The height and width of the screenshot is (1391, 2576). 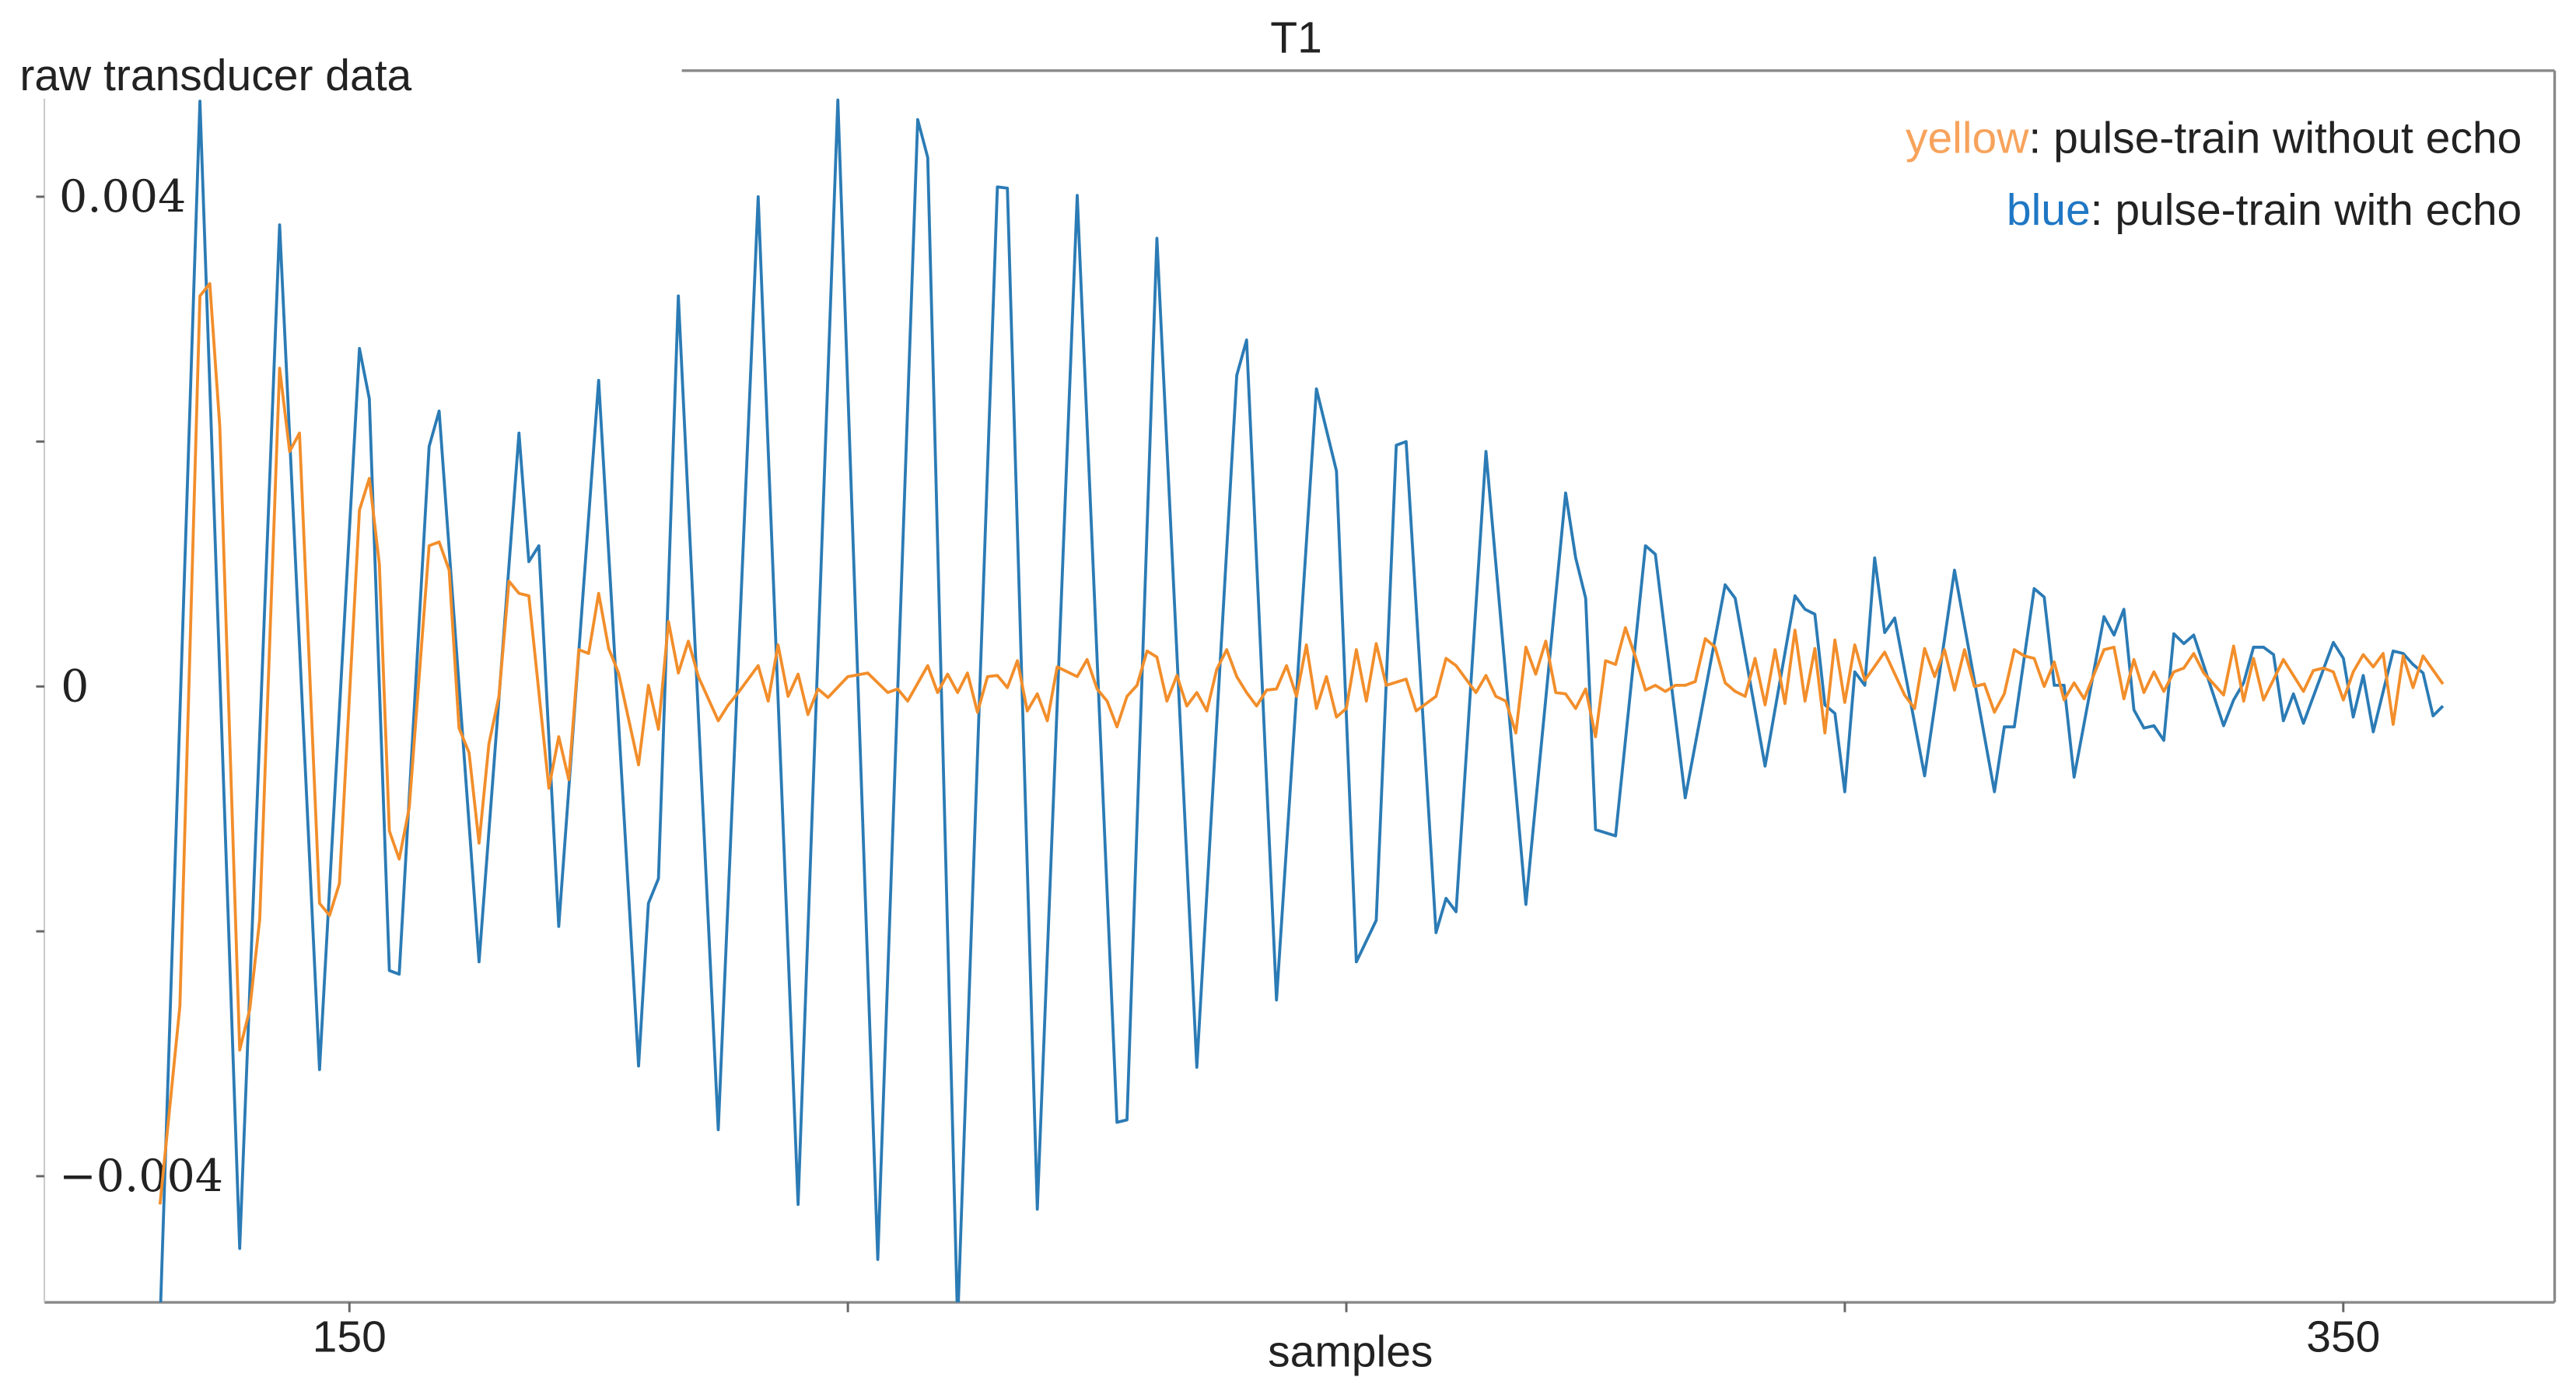 What do you see at coordinates (1350, 1351) in the screenshot?
I see `x-axis-label: samples` at bounding box center [1350, 1351].